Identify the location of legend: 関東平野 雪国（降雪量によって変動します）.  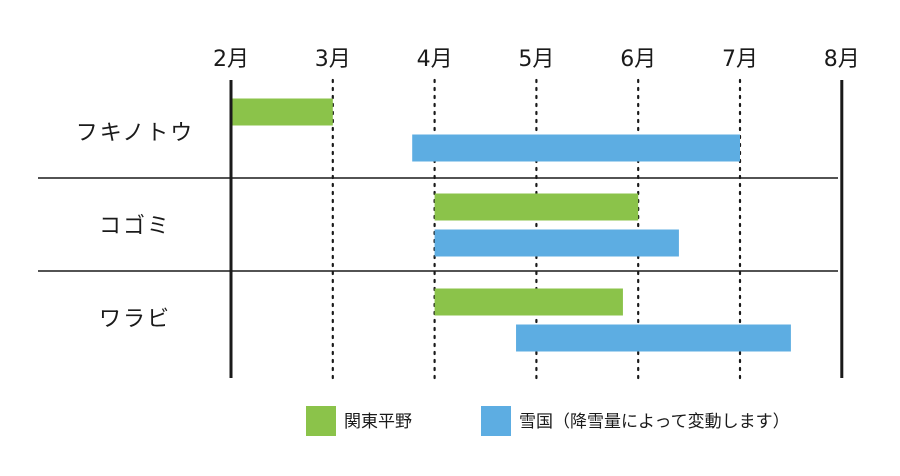
(548, 421).